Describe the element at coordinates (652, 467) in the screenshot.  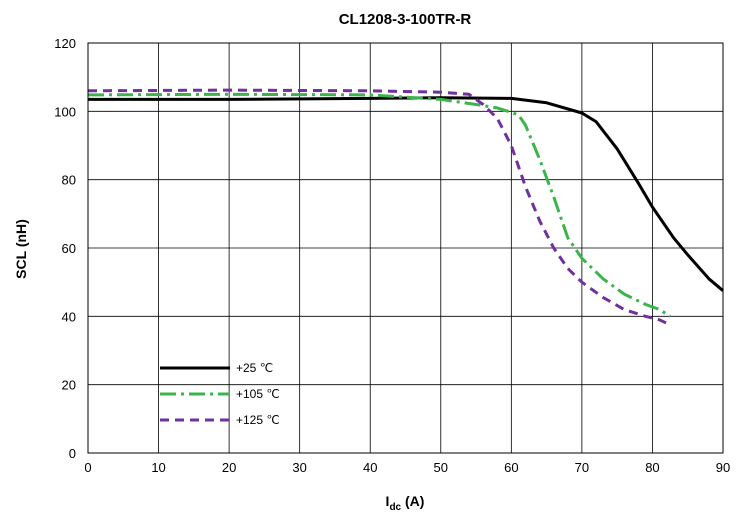
I see `x-tick-label: 80` at that location.